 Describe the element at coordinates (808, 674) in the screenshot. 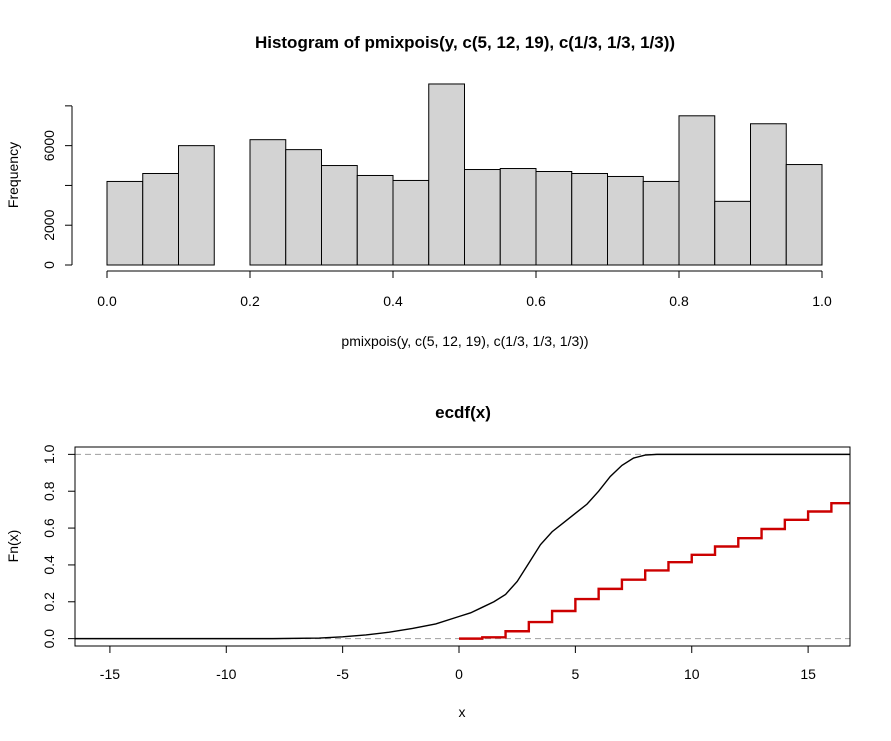

I see `ecdf-x-tick-label: 15` at that location.